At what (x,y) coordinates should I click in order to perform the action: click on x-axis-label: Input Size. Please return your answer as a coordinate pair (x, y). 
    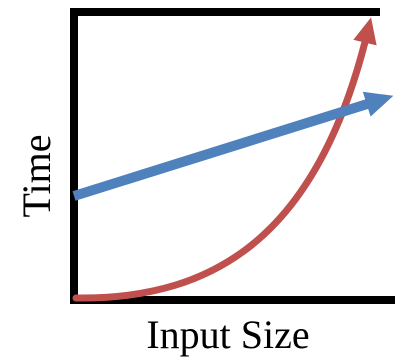
    Looking at the image, I should click on (227, 334).